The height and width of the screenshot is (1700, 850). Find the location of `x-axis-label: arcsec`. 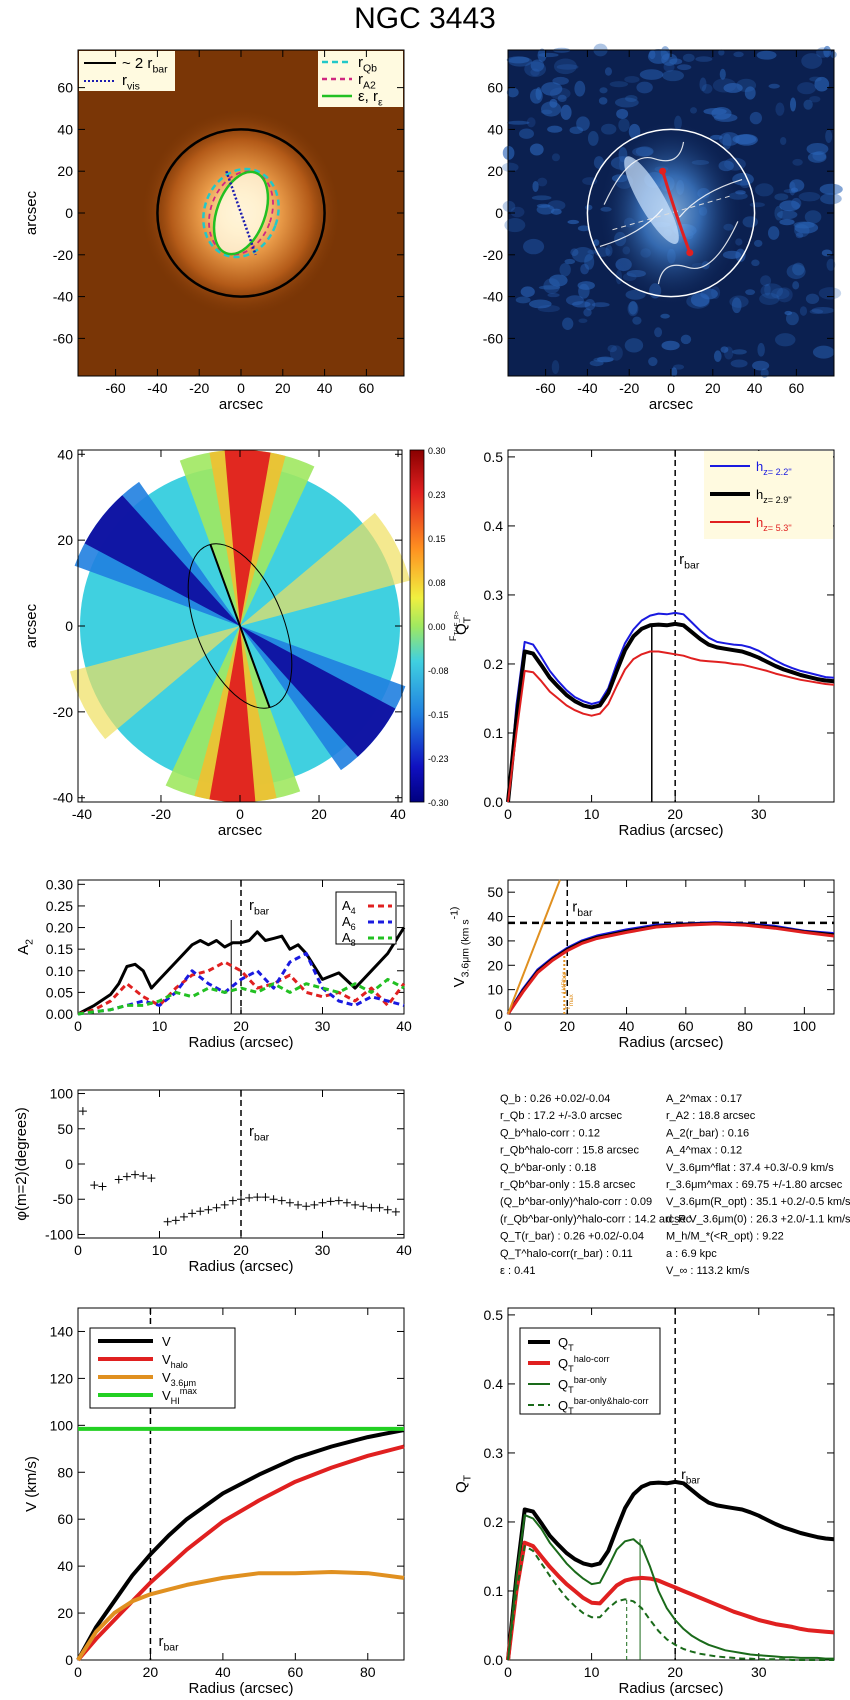

x-axis-label: arcsec is located at coordinates (240, 830).